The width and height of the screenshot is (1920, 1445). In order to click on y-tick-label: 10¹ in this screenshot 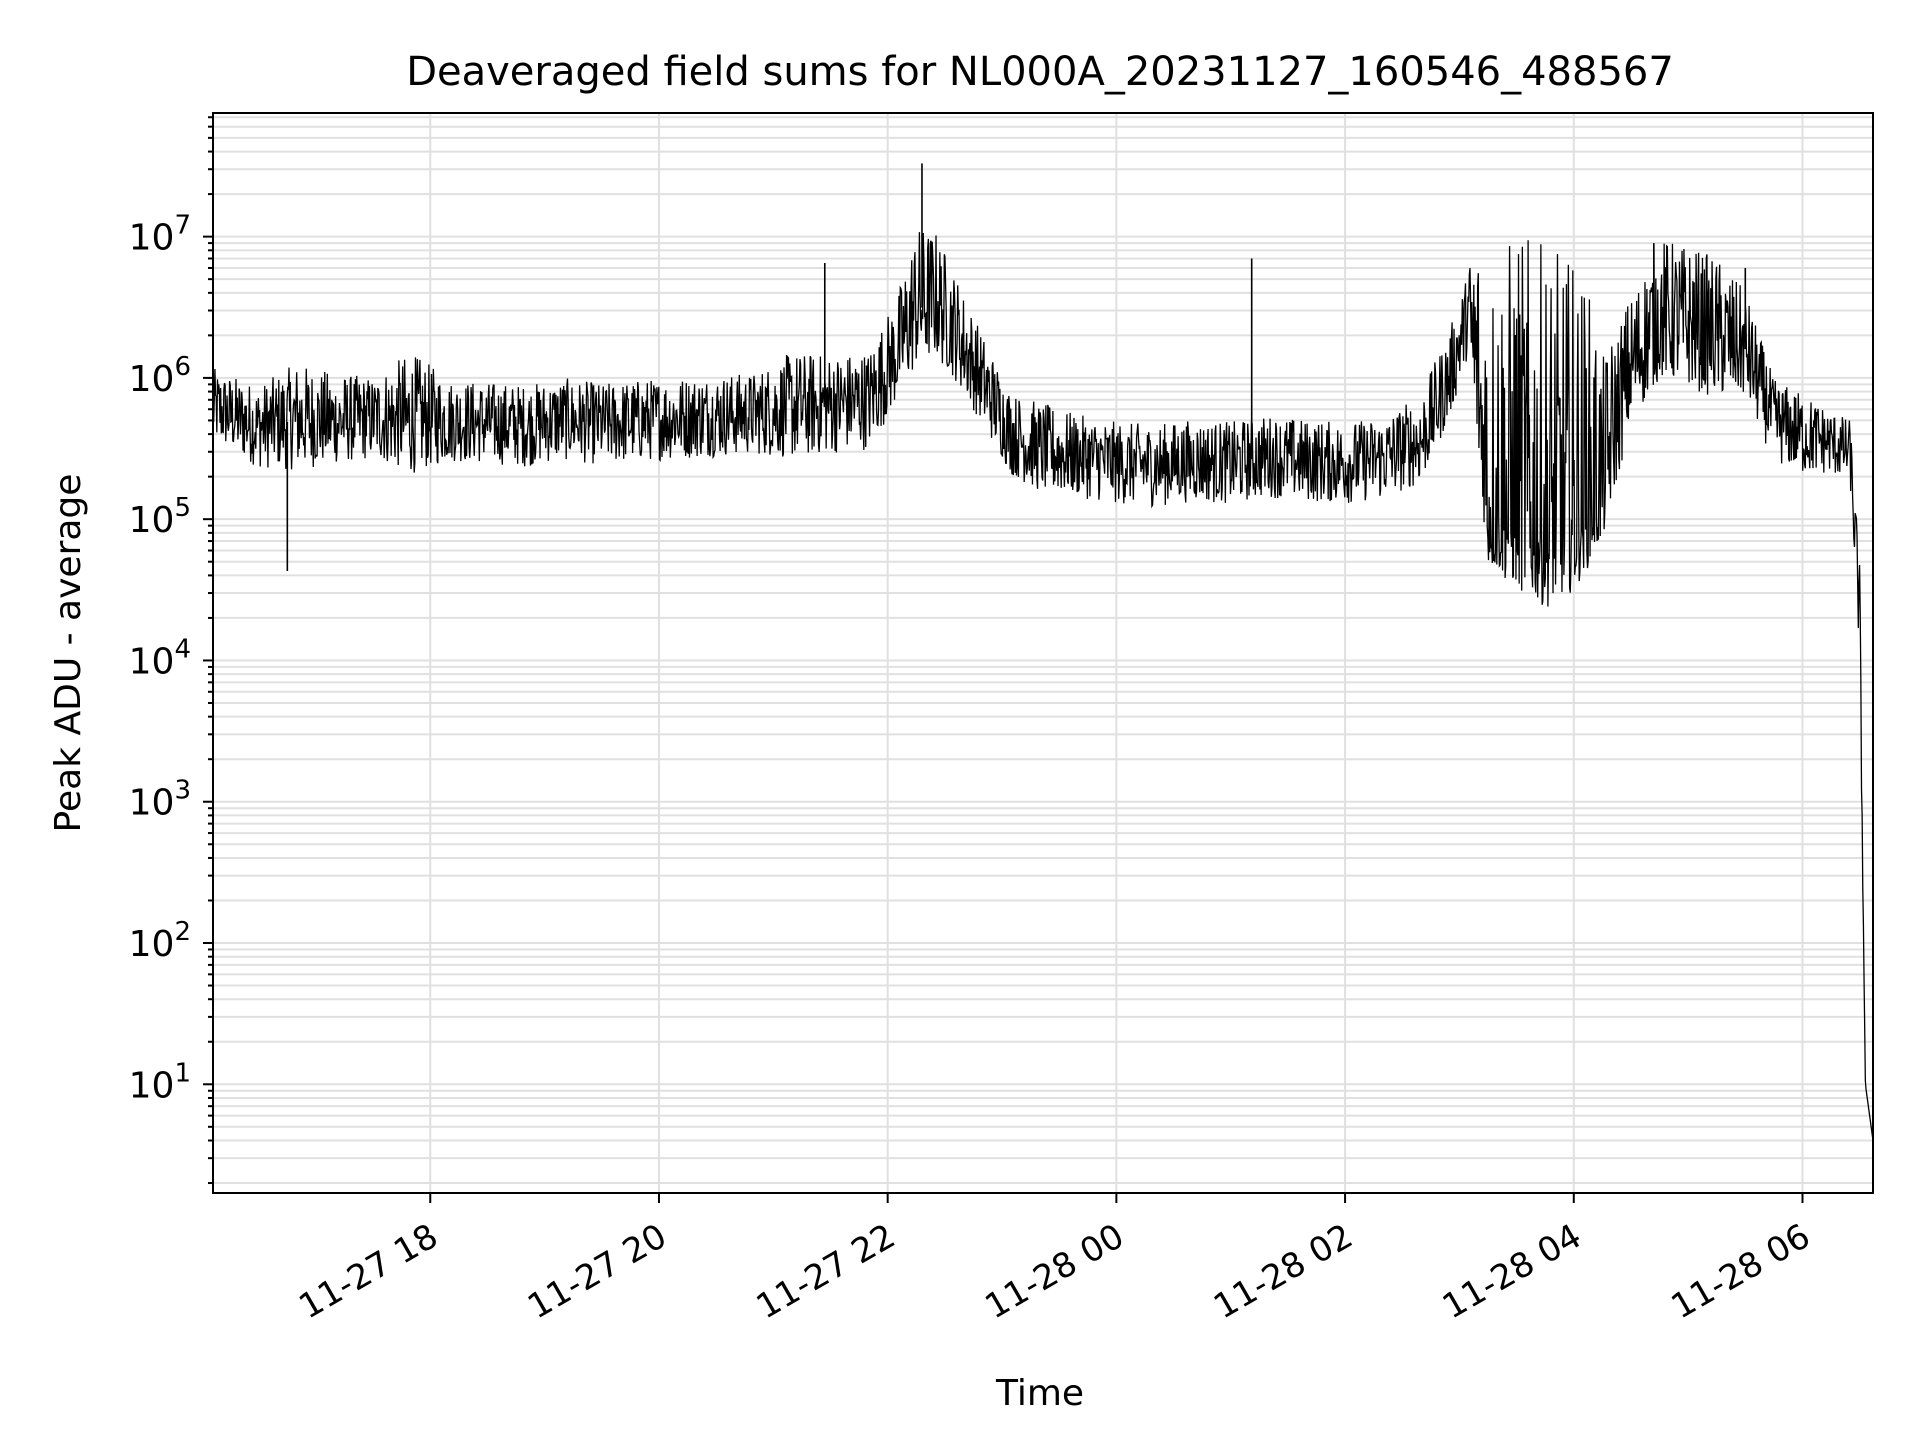, I will do `click(160, 1082)`.